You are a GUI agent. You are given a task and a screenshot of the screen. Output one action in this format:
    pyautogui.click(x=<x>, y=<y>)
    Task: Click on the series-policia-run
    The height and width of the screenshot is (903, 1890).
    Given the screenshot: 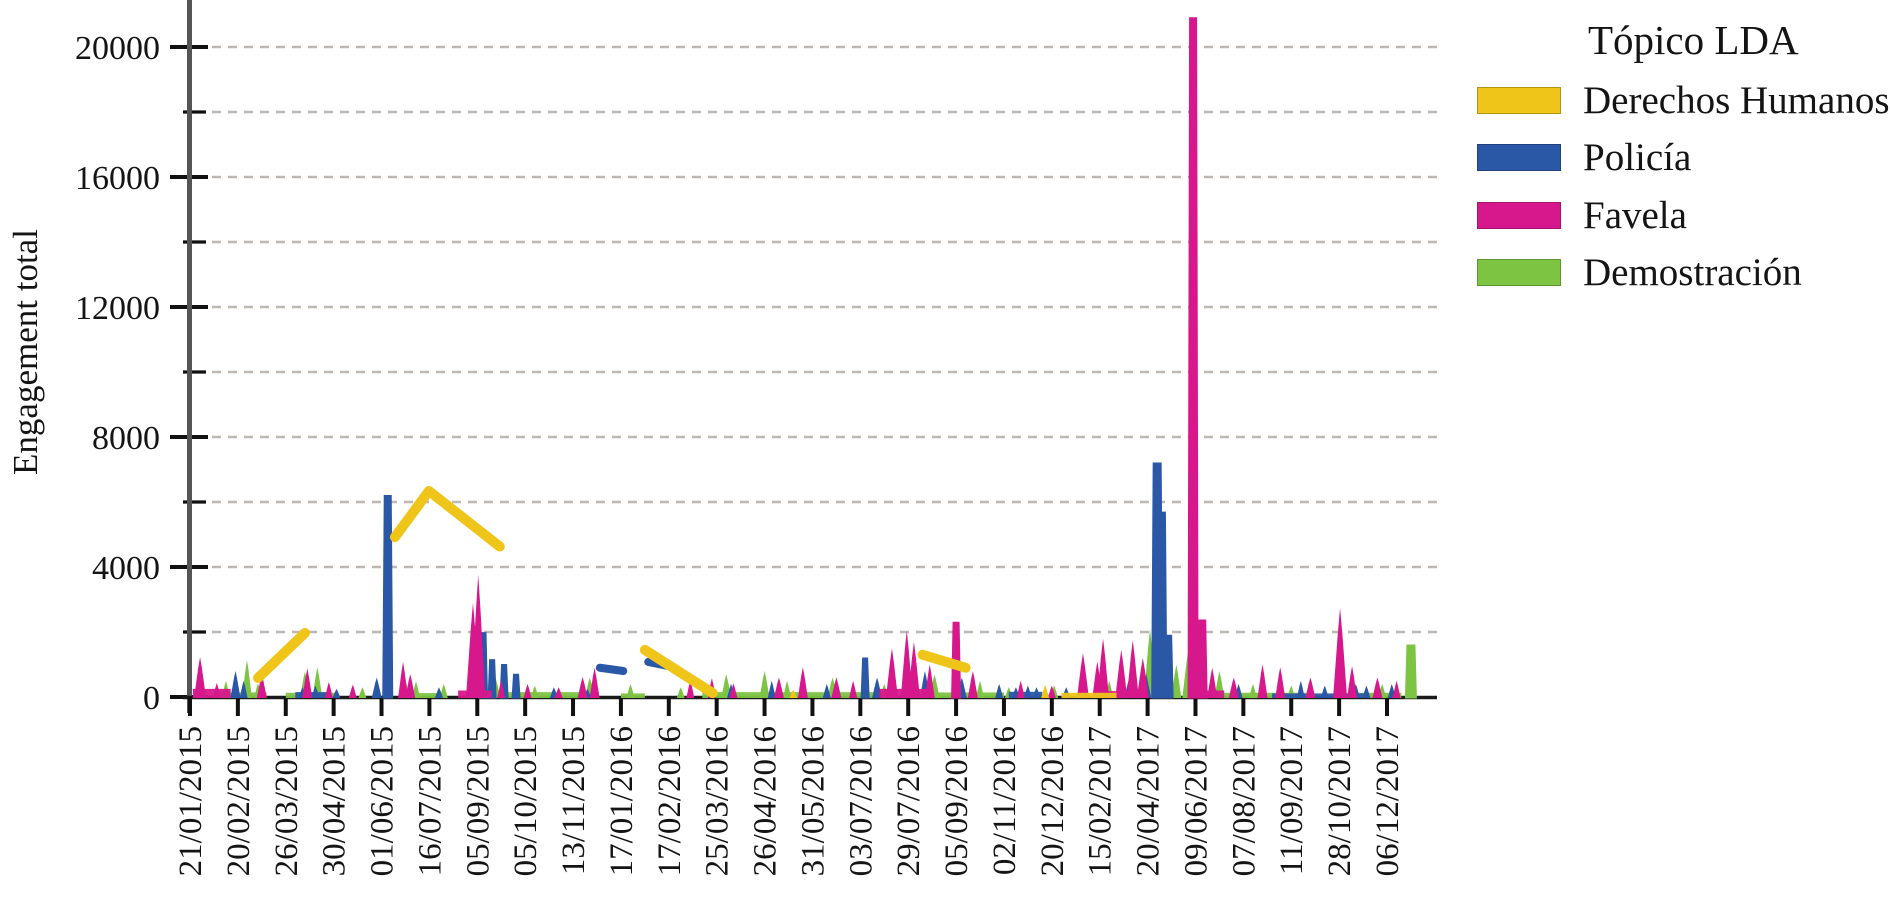 What is the action you would take?
    pyautogui.click(x=312, y=695)
    